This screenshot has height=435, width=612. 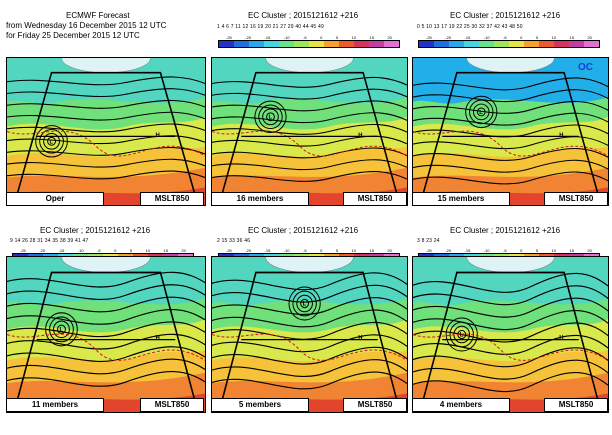 I want to click on cluster-members: 2 15 33 36 46, so click(x=234, y=241).